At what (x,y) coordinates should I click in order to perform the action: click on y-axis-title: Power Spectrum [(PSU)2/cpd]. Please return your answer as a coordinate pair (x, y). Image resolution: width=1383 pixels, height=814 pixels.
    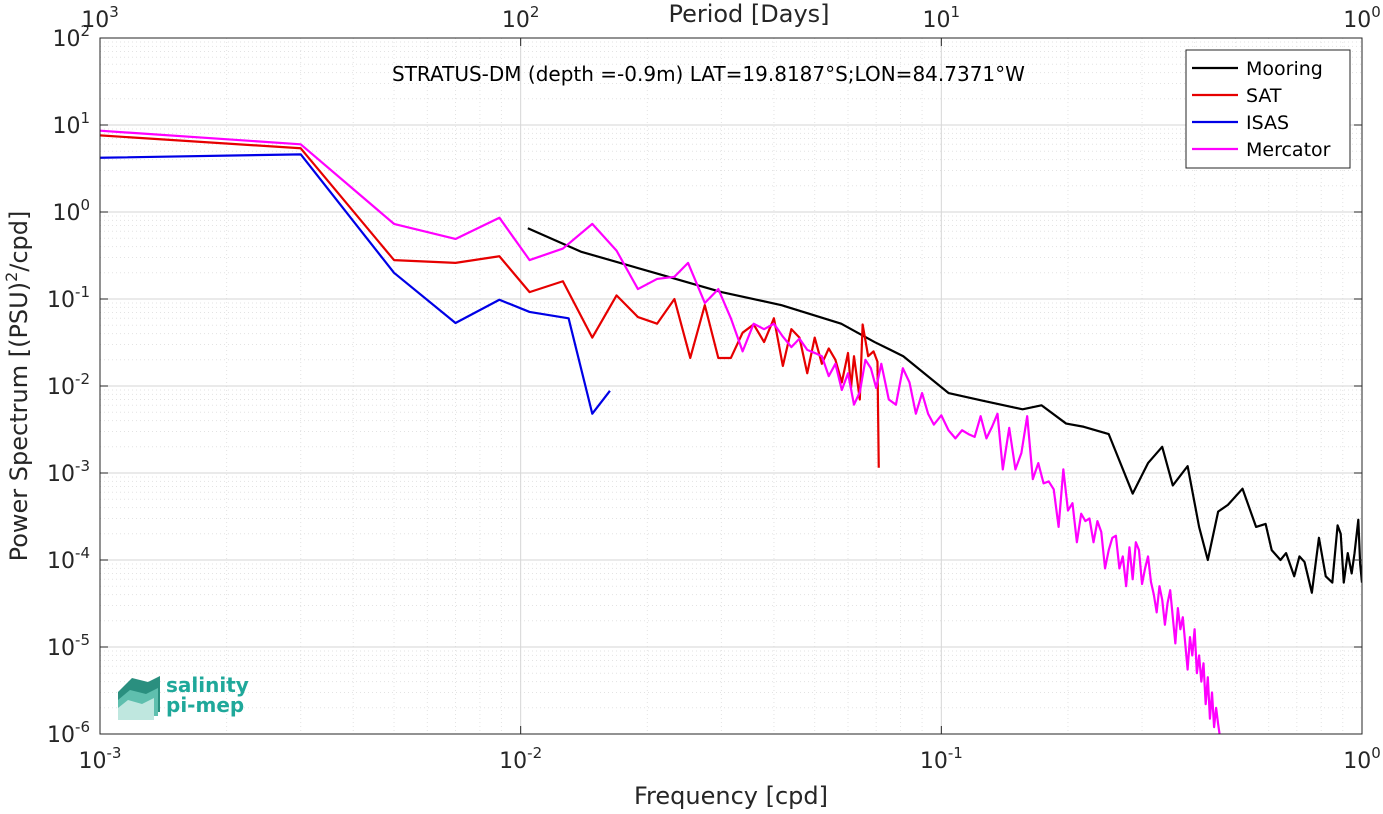
    Looking at the image, I should click on (17, 386).